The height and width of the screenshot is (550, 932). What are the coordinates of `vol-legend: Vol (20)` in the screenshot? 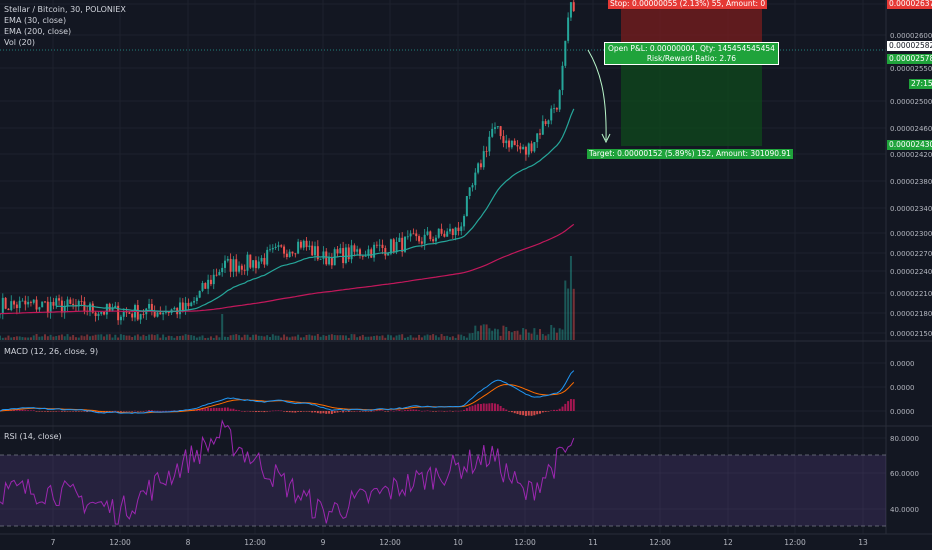 It's located at (19, 42).